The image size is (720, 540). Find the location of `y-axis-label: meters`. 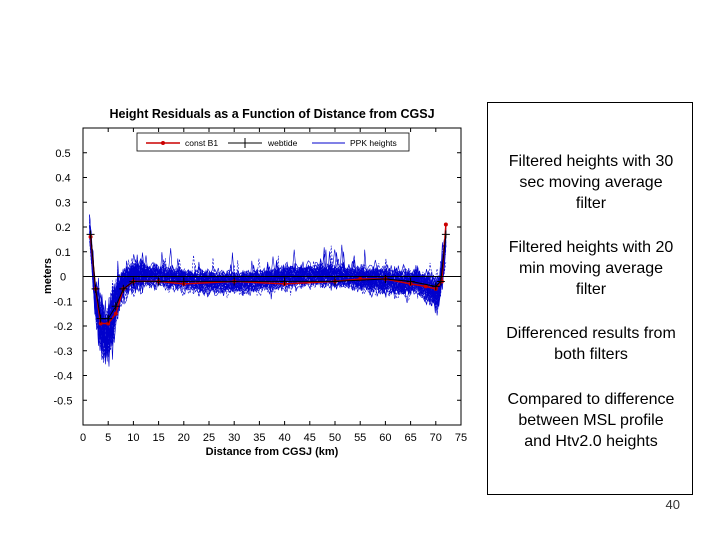

y-axis-label: meters is located at coordinates (48, 276).